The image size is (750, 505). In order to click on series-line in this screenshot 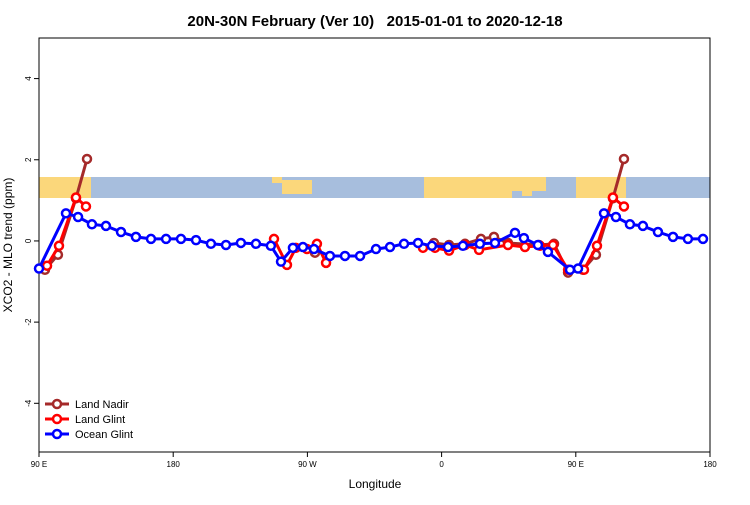, I will do `click(370, 241)`.